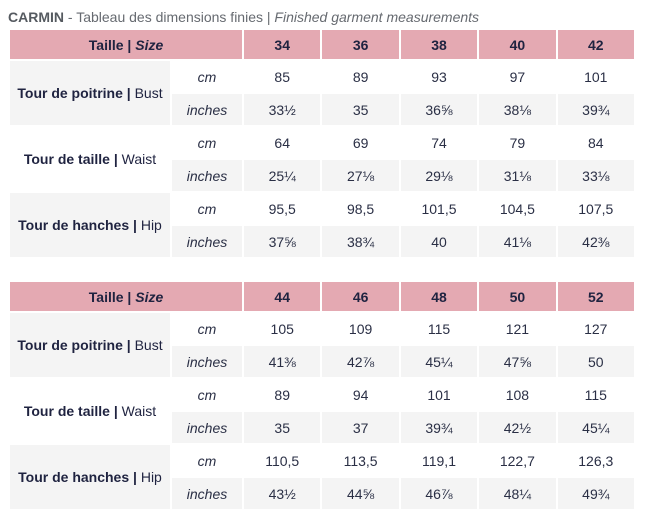 The image size is (645, 521). What do you see at coordinates (517, 328) in the screenshot?
I see `value-cell: 121` at bounding box center [517, 328].